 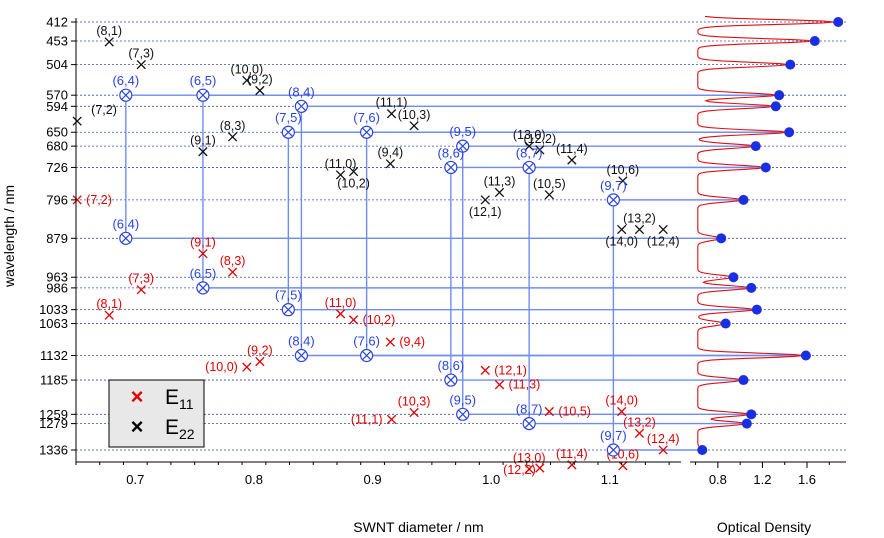 I want to click on e22-label: (12,2), so click(x=540, y=139).